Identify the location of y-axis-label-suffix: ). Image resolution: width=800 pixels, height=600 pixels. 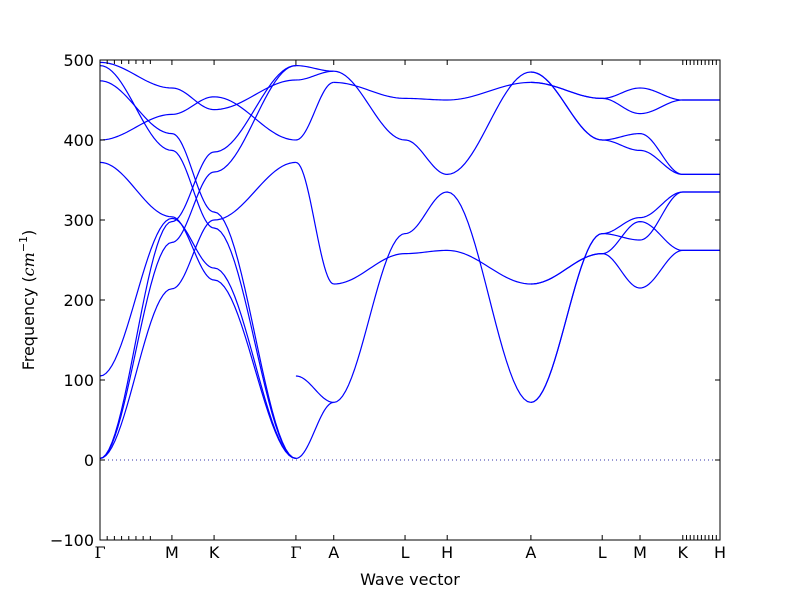
(28, 233).